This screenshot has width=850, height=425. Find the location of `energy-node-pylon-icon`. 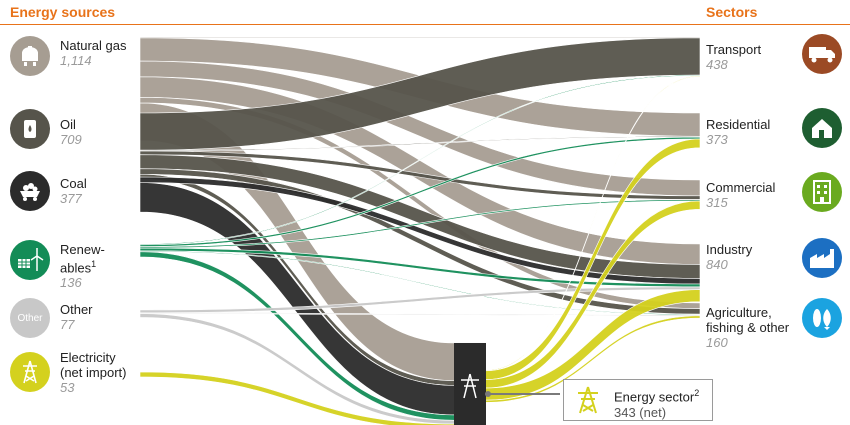

energy-node-pylon-icon is located at coordinates (470, 386).